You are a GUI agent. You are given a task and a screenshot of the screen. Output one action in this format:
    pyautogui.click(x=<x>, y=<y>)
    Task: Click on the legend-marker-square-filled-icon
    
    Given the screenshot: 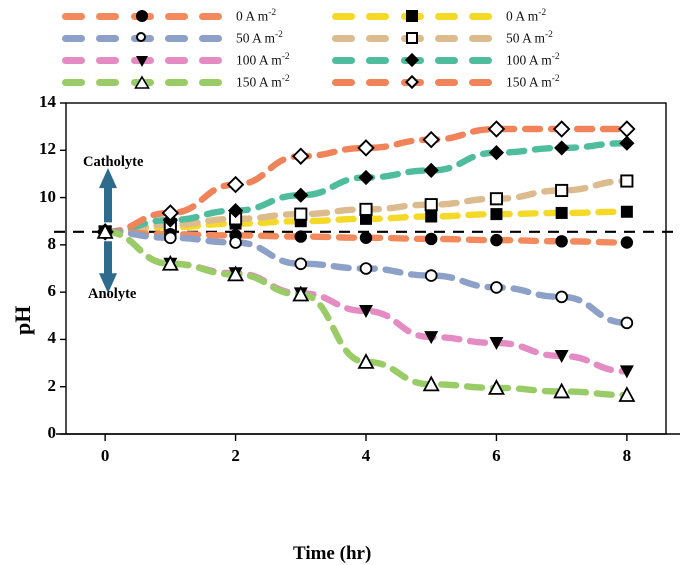 What is the action you would take?
    pyautogui.click(x=412, y=16)
    